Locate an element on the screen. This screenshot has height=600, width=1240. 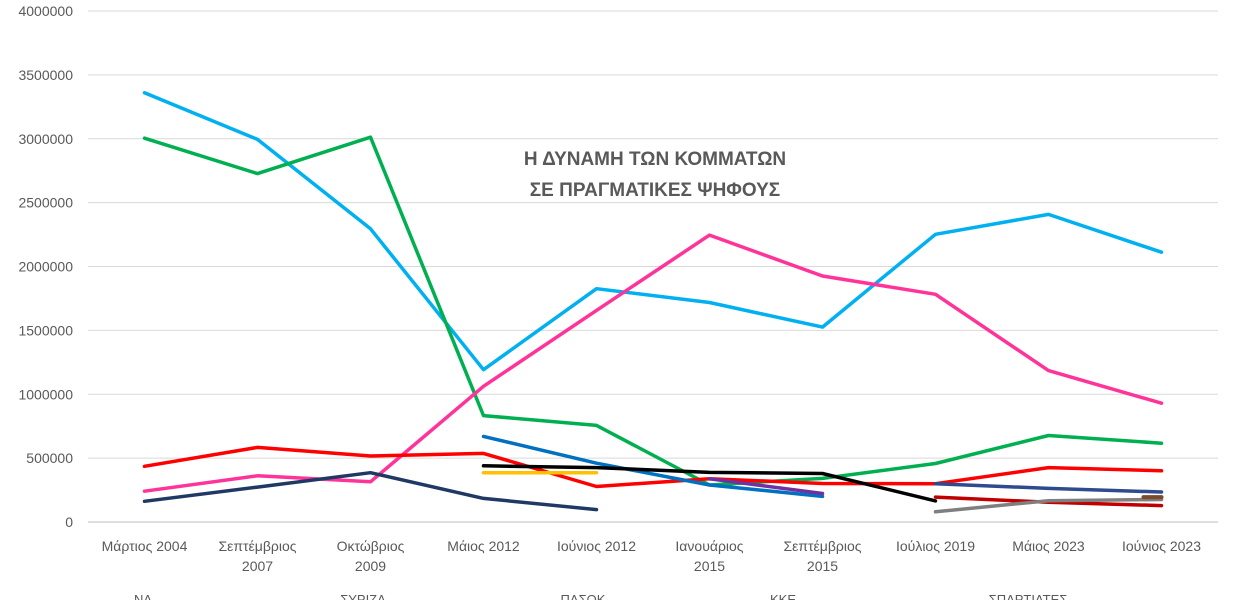
y-tick-label: 2000000 is located at coordinates (45, 267).